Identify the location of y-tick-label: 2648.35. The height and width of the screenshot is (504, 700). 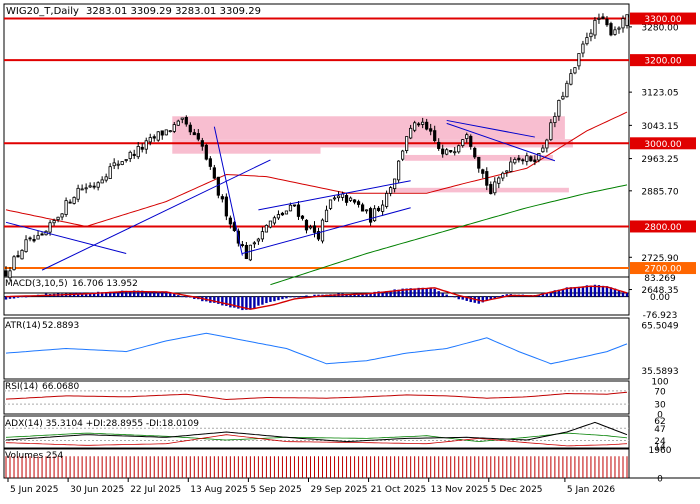
(659, 291).